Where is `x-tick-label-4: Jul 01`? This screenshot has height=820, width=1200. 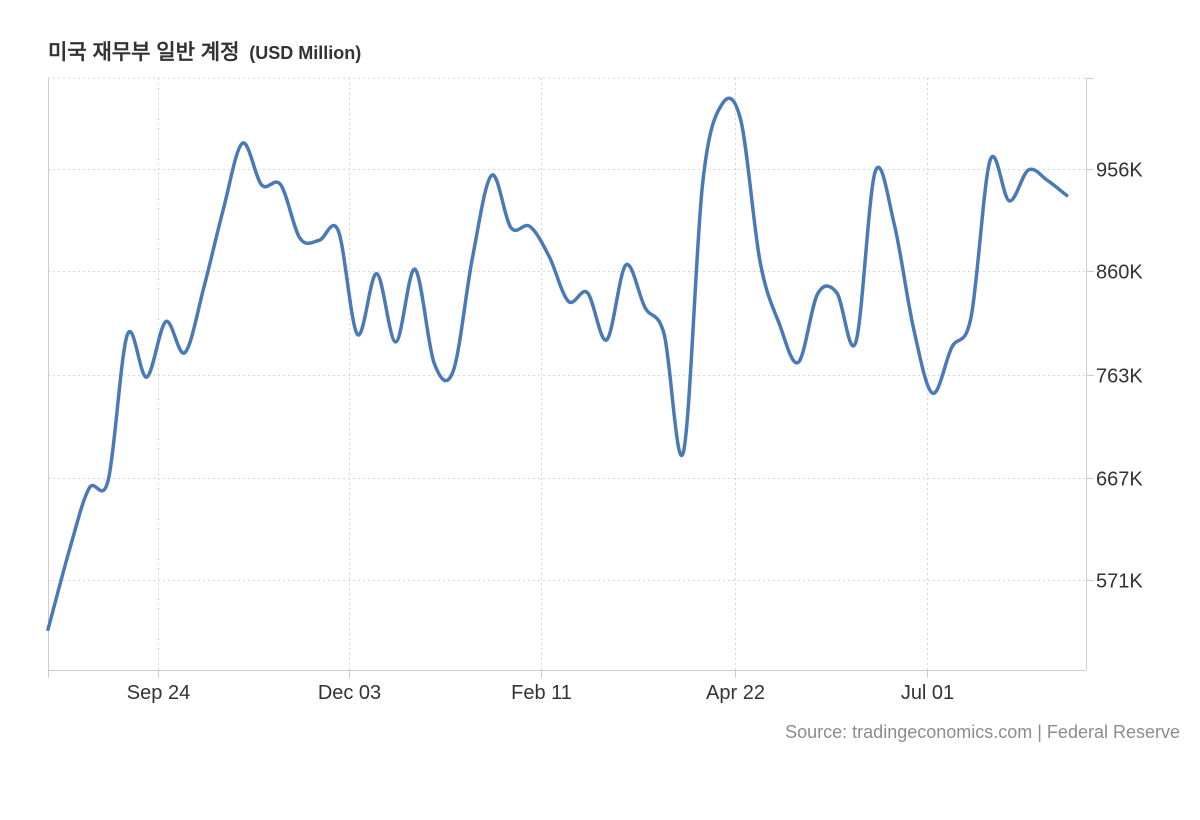 x-tick-label-4: Jul 01 is located at coordinates (927, 693).